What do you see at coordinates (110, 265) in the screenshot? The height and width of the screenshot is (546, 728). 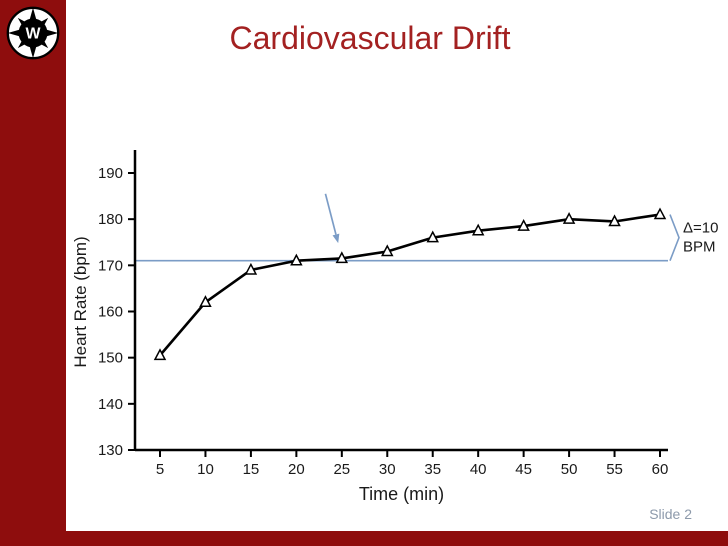 I see `y-tick-label: 170` at bounding box center [110, 265].